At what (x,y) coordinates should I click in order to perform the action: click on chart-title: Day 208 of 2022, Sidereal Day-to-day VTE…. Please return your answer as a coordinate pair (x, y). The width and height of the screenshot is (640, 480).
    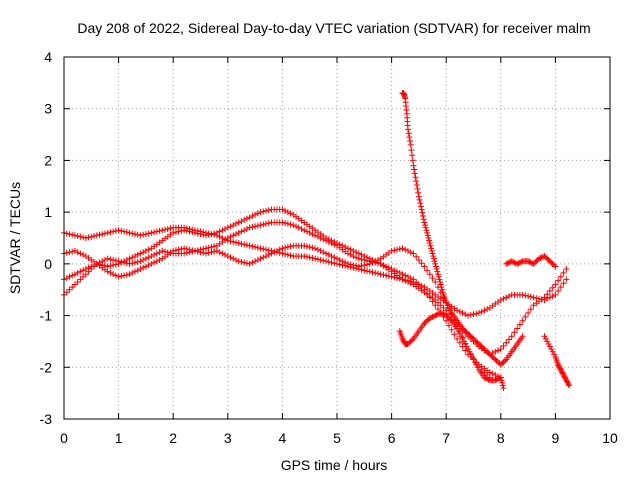
    Looking at the image, I should click on (333, 28).